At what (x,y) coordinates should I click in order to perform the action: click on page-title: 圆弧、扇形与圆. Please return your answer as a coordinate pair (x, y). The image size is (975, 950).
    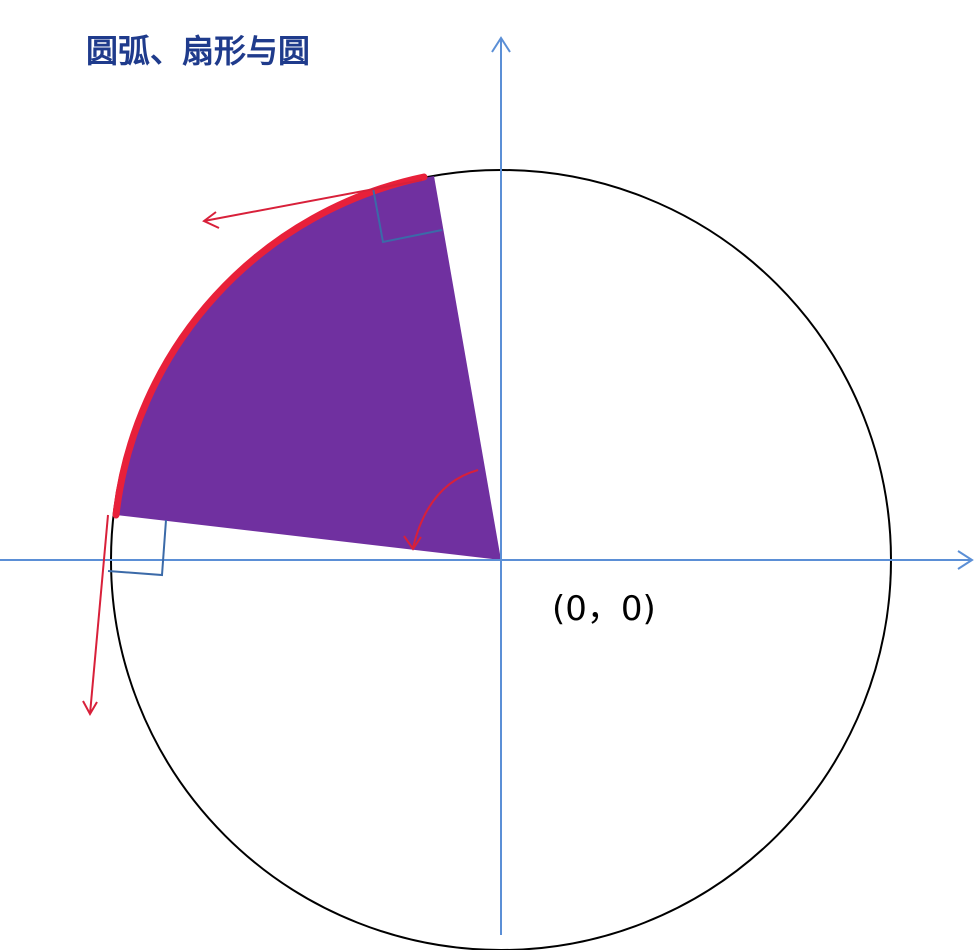
    Looking at the image, I should click on (198, 51).